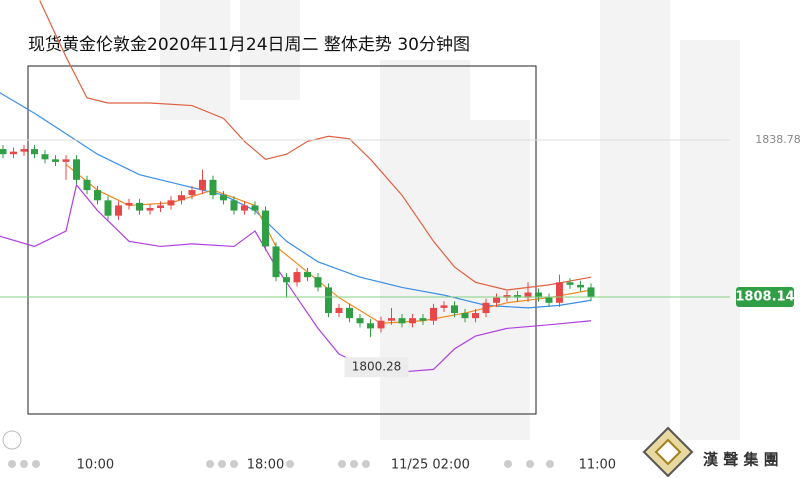 The image size is (812, 478). Describe the element at coordinates (597, 465) in the screenshot. I see `x-tick-label: 11:00` at that location.